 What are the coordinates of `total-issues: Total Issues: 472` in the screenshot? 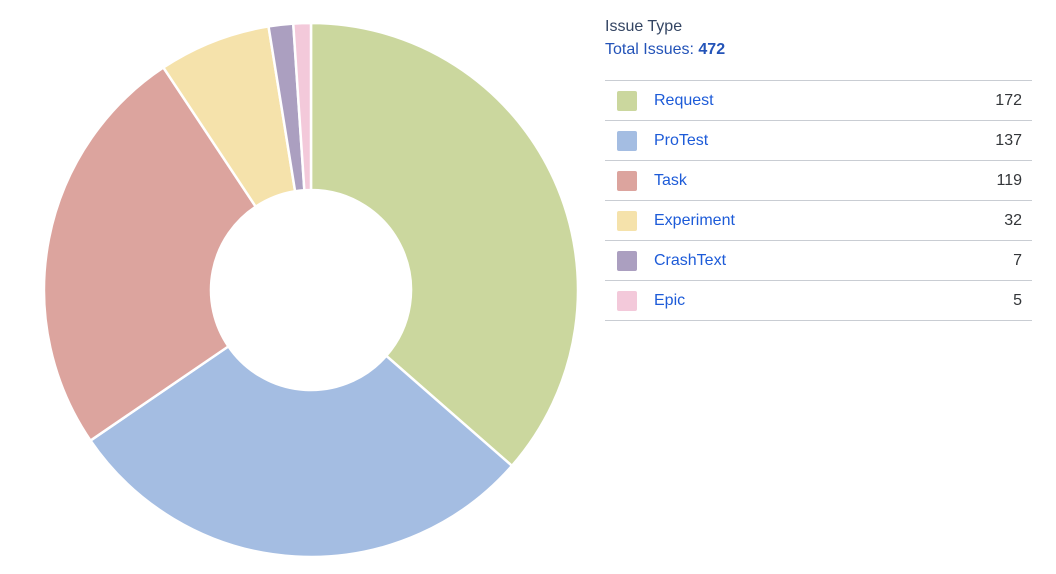 It's located at (818, 49).